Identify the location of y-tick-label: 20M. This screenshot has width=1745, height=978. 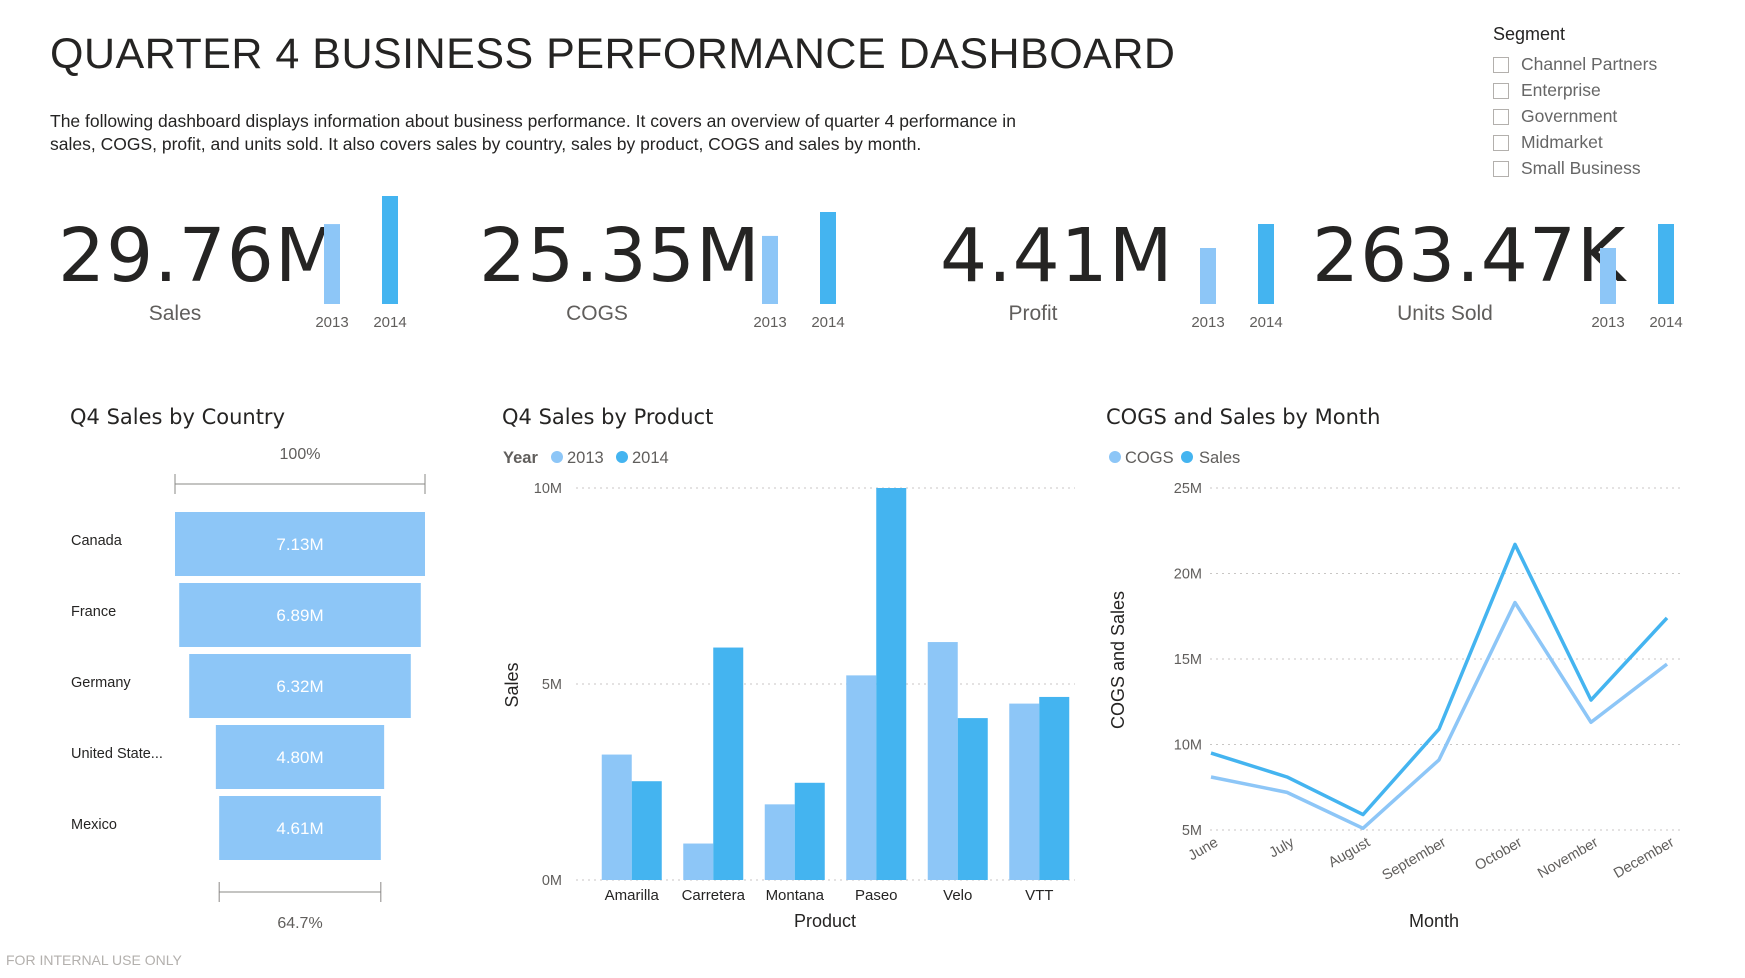
(1188, 575).